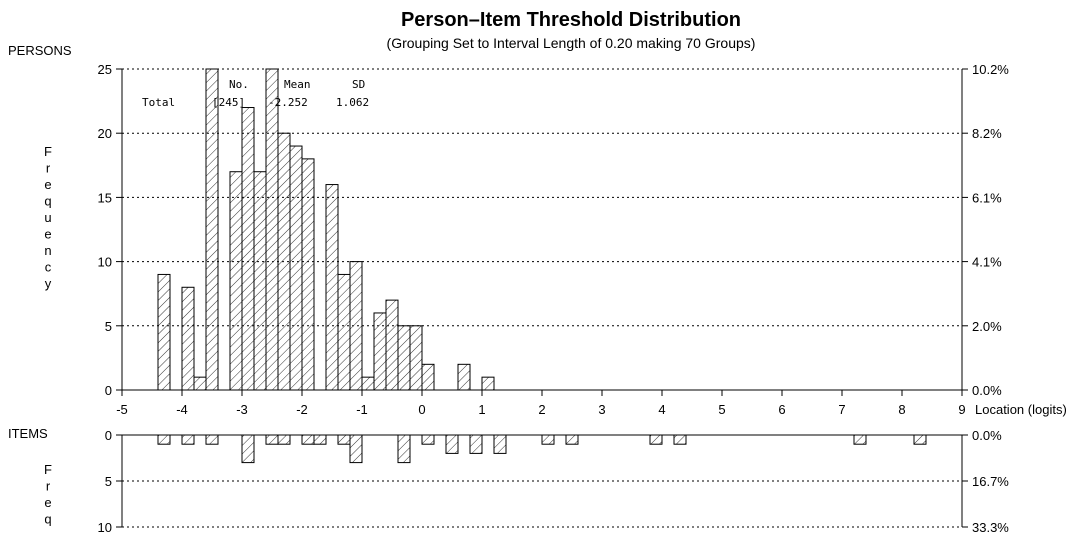 The height and width of the screenshot is (546, 1084). I want to click on persons-y-tick-label: 0, so click(108, 390).